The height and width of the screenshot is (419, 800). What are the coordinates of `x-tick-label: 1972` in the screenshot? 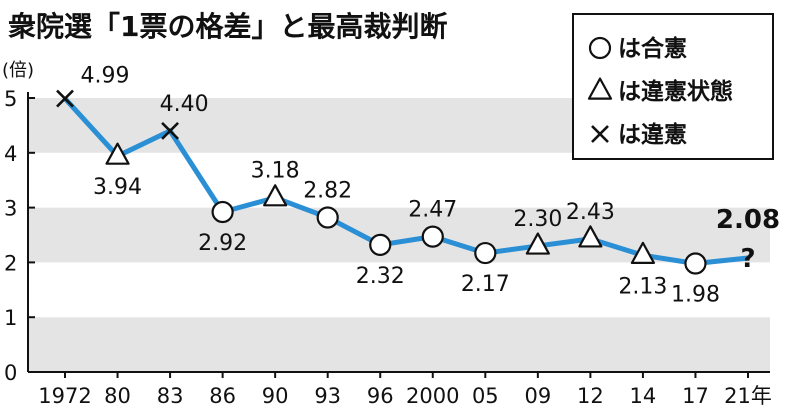 It's located at (64, 396).